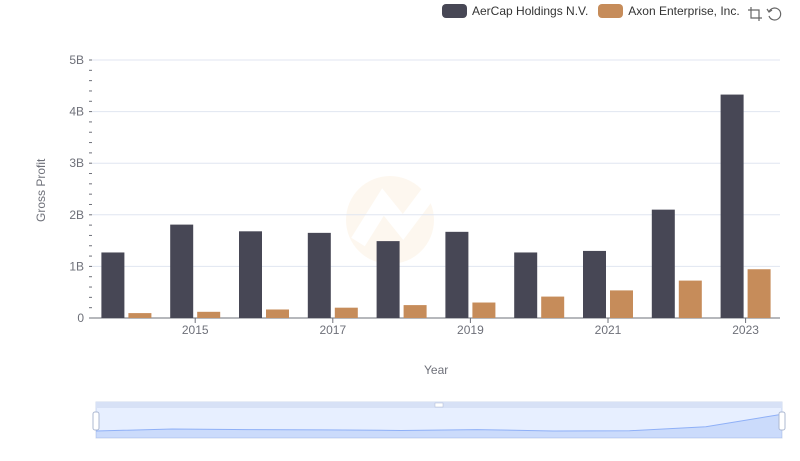 The width and height of the screenshot is (800, 461). Describe the element at coordinates (454, 11) in the screenshot. I see `legend-swatch-aercap` at that location.